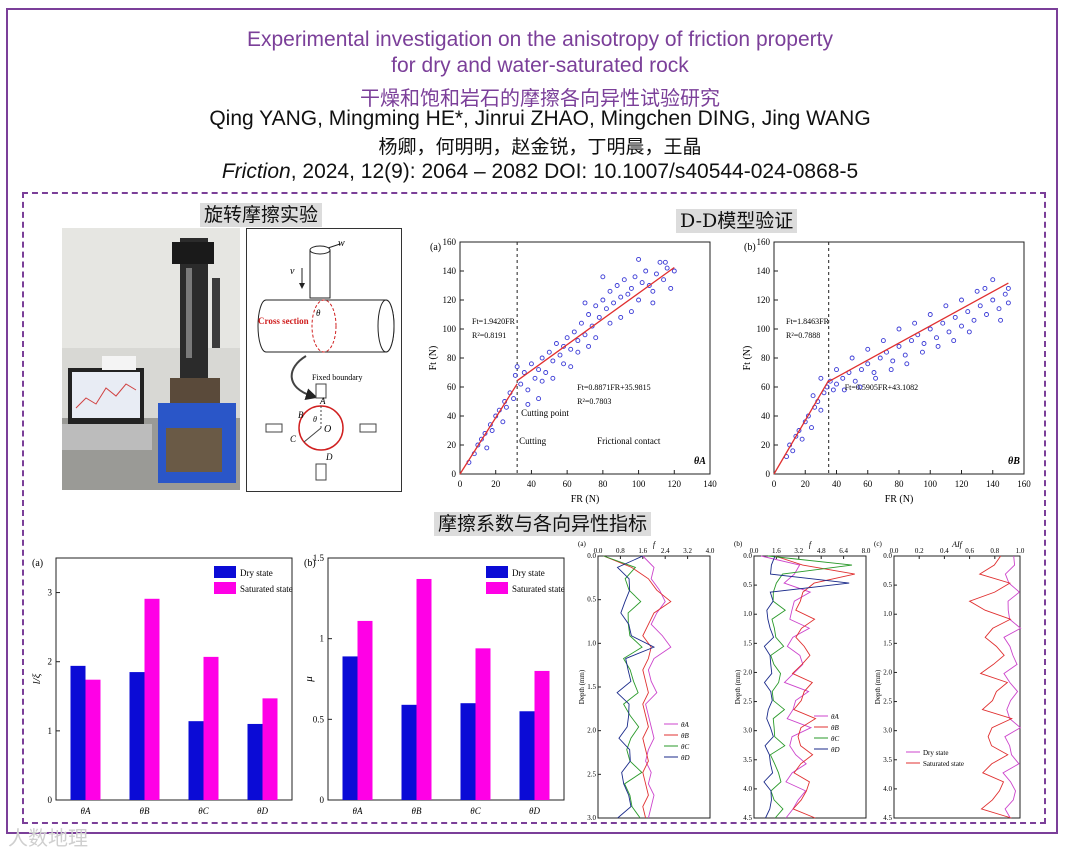 The height and width of the screenshot is (856, 1080). I want to click on y-tick-label: 4.5, so click(887, 818).